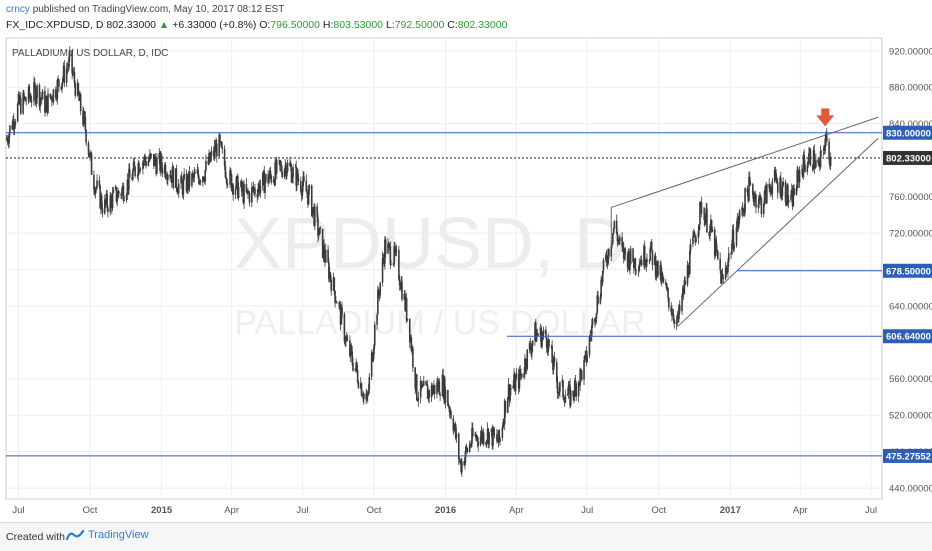  I want to click on author-link: crncy, so click(18, 9).